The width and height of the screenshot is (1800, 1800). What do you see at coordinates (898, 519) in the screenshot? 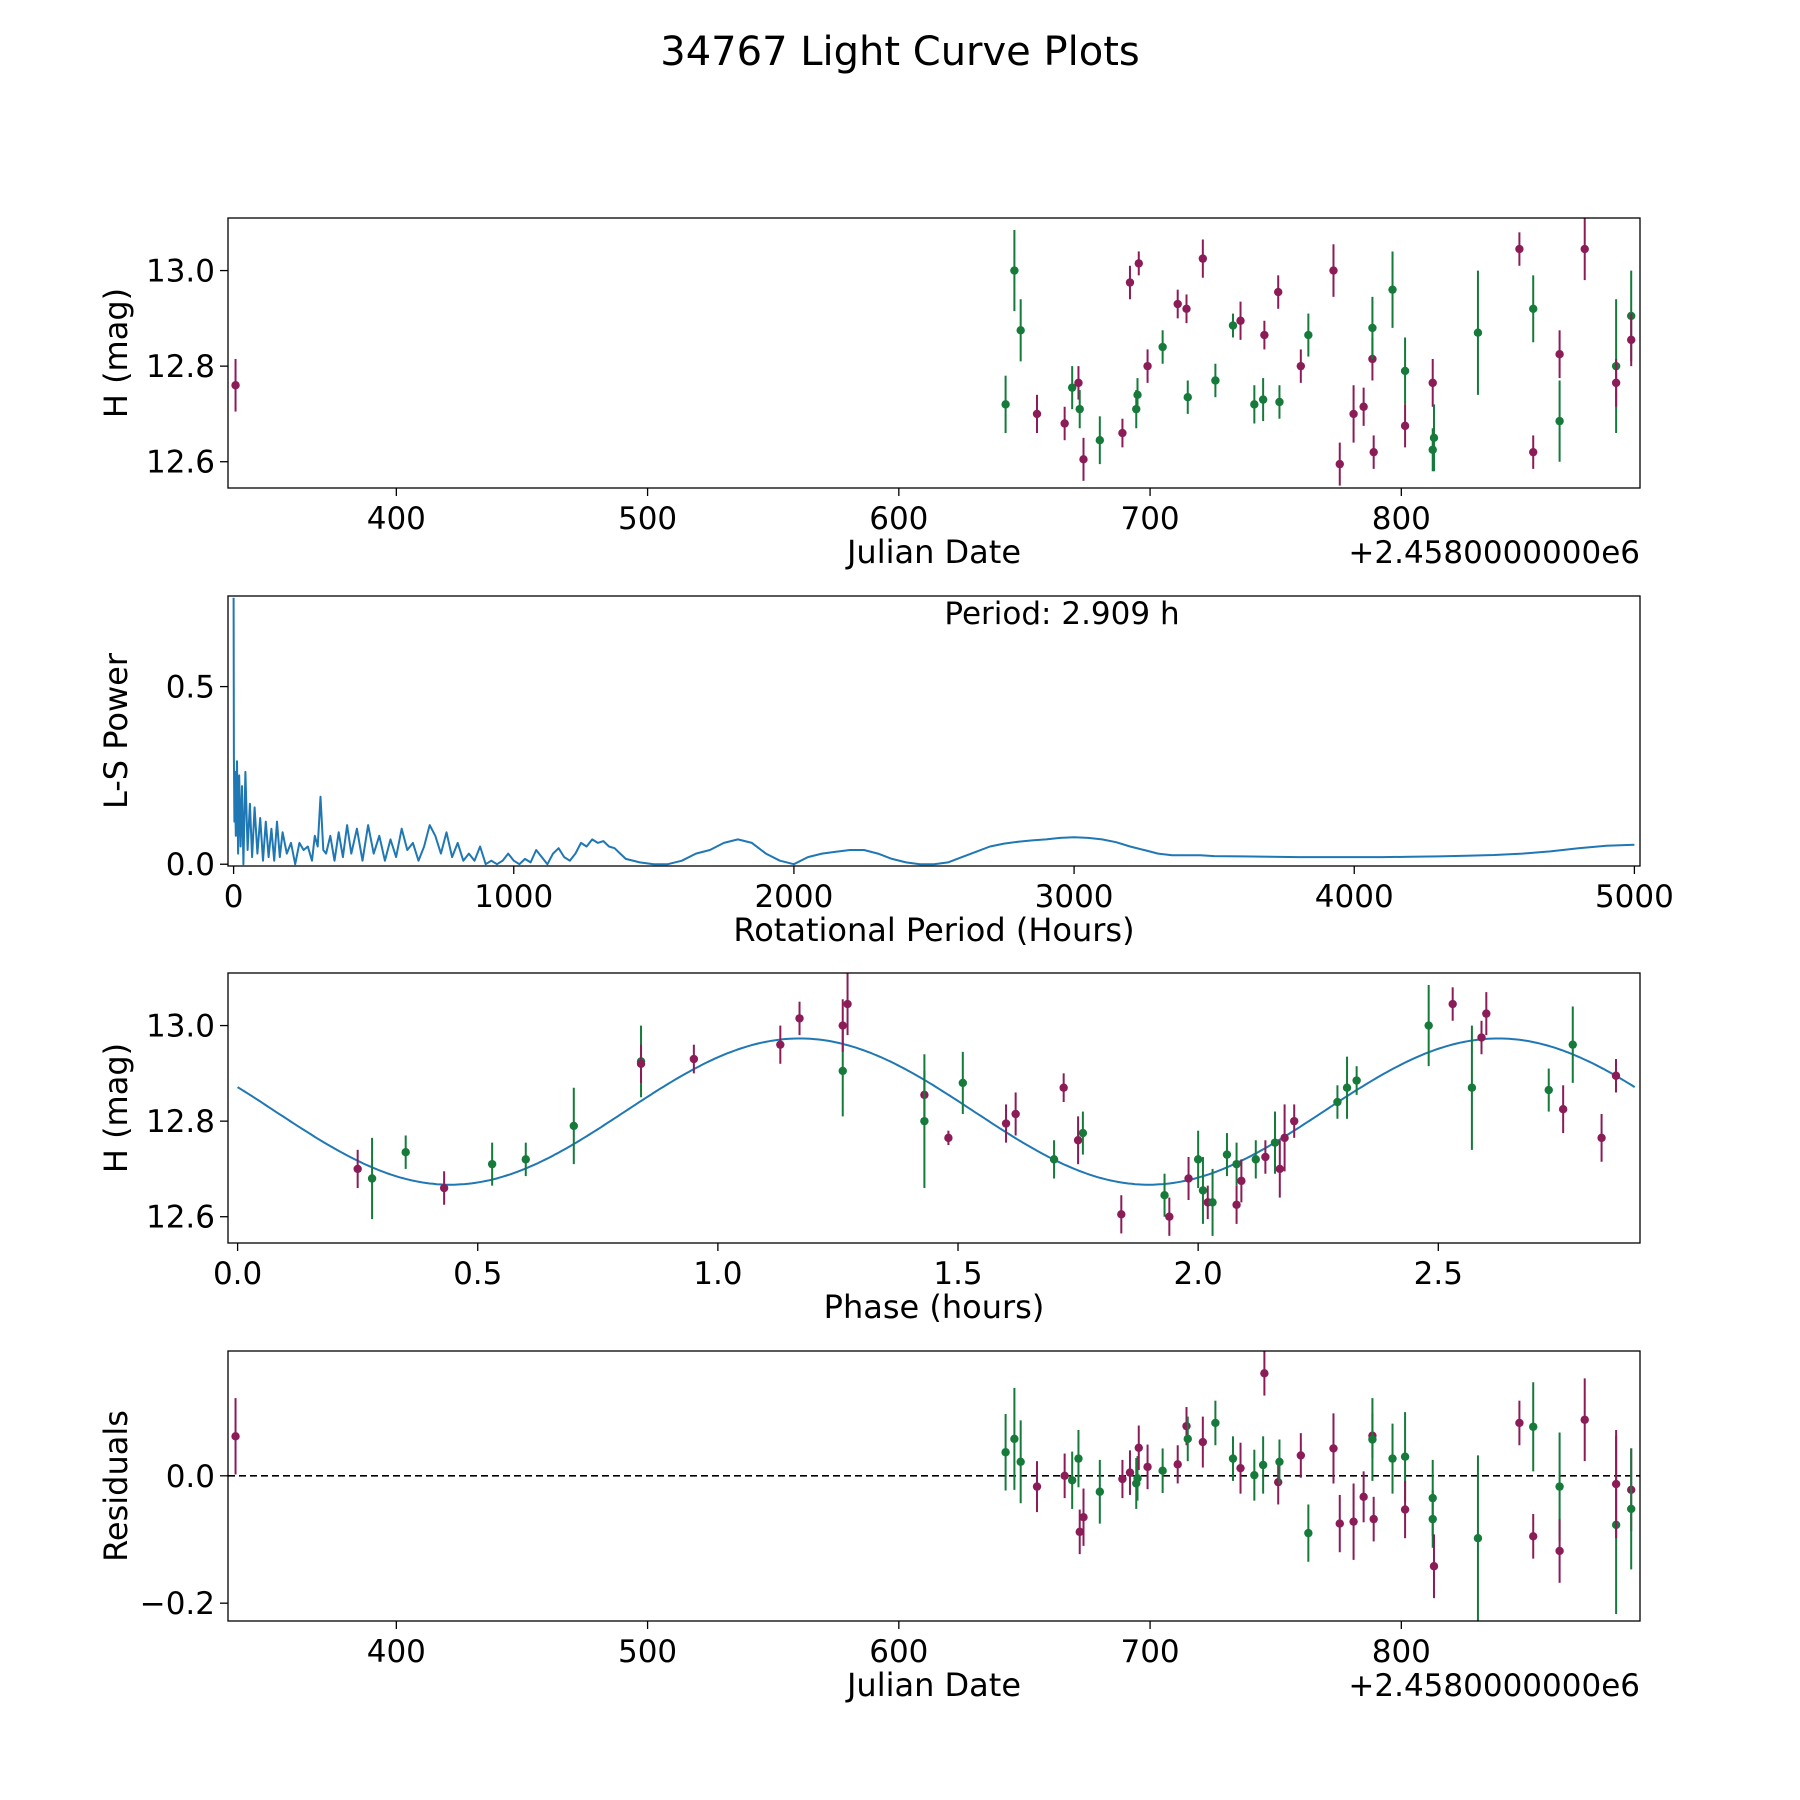
I see `lightcurve-xtick-label: 600` at bounding box center [898, 519].